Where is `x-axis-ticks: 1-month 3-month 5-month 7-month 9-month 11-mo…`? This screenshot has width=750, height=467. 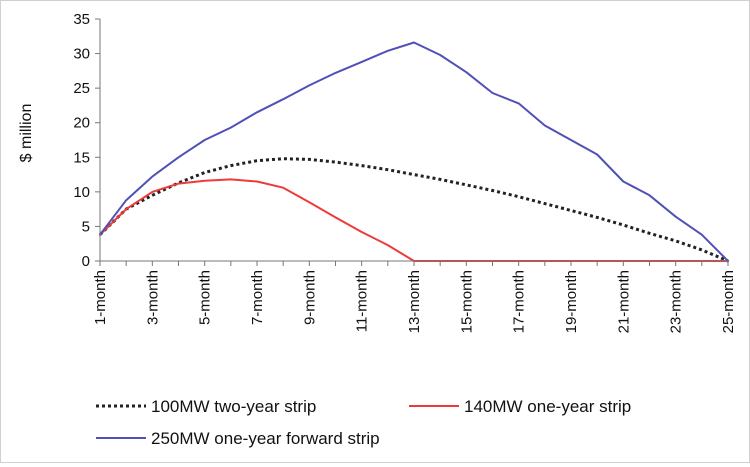
x-axis-ticks: 1-month 3-month 5-month 7-month 9-month 11-mo… is located at coordinates (414, 297).